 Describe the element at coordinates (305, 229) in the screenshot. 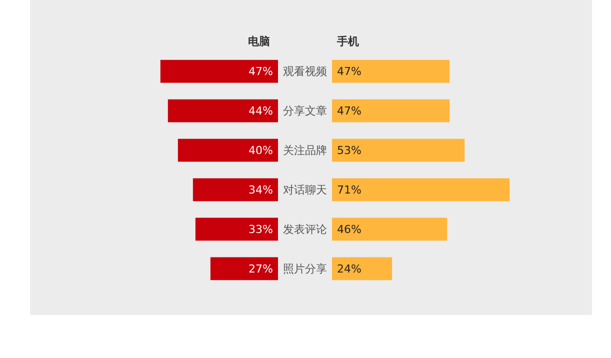

I see `y-tick-label: 发表评论` at that location.